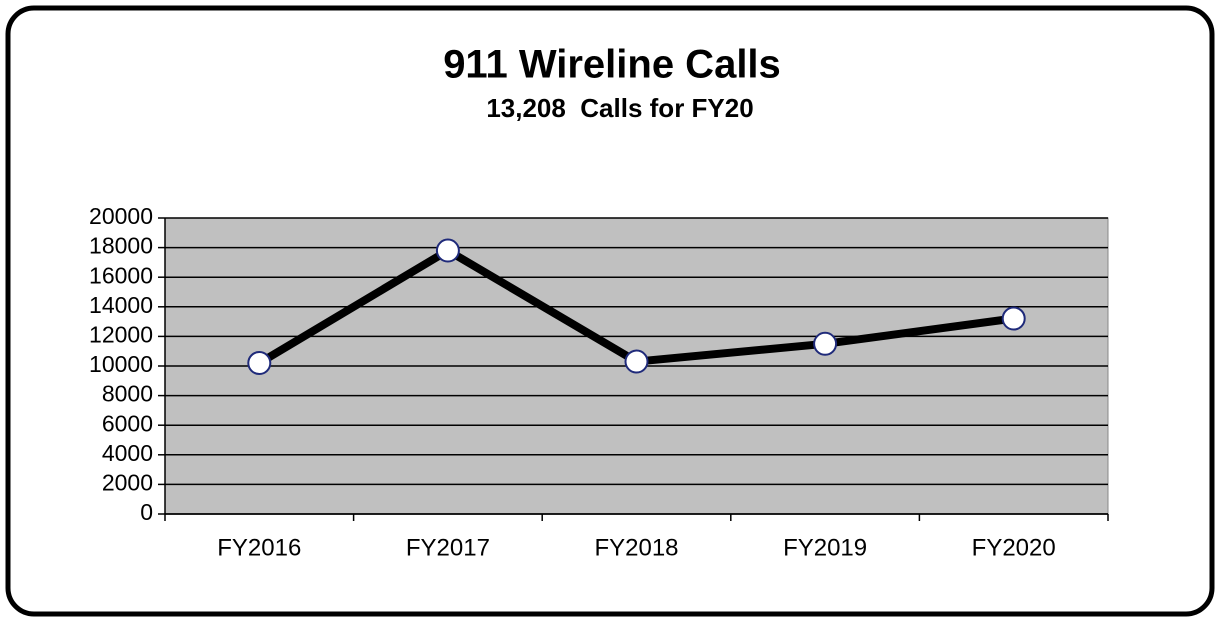 This screenshot has height=622, width=1220. I want to click on x-tick-label: FY2017, so click(448, 547).